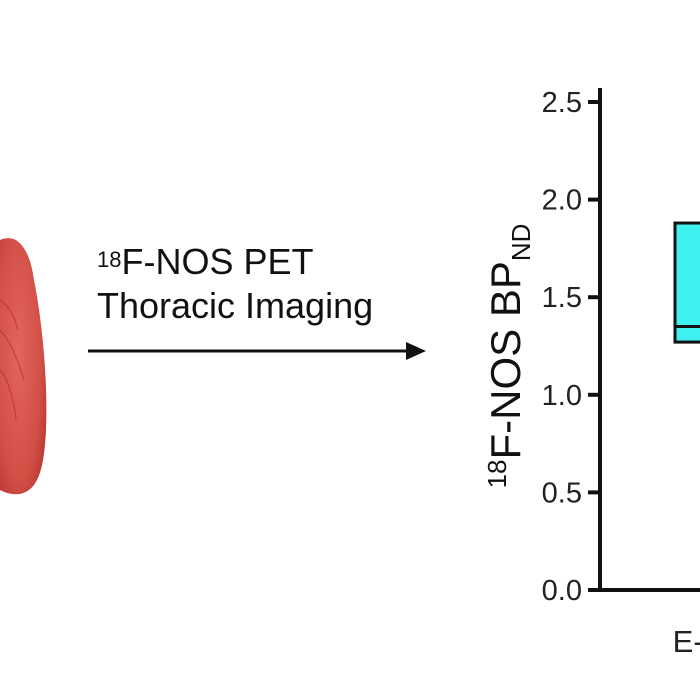 The image size is (700, 700). I want to click on lung-shape, so click(23, 366).